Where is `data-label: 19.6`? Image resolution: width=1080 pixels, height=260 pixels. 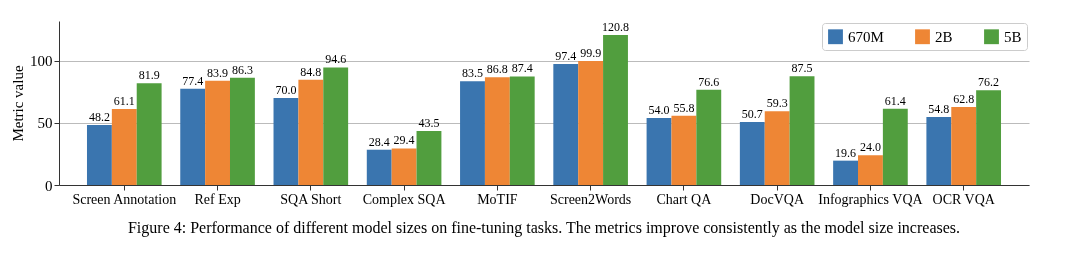
data-label: 19.6 is located at coordinates (846, 152).